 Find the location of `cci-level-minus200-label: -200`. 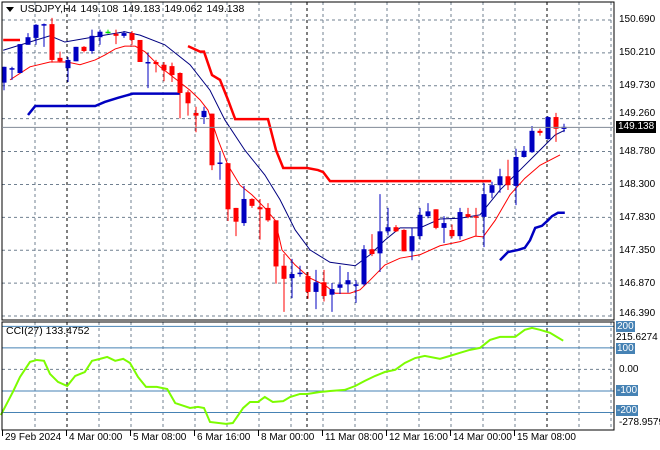

cci-level-minus200-label: -200 is located at coordinates (627, 410).